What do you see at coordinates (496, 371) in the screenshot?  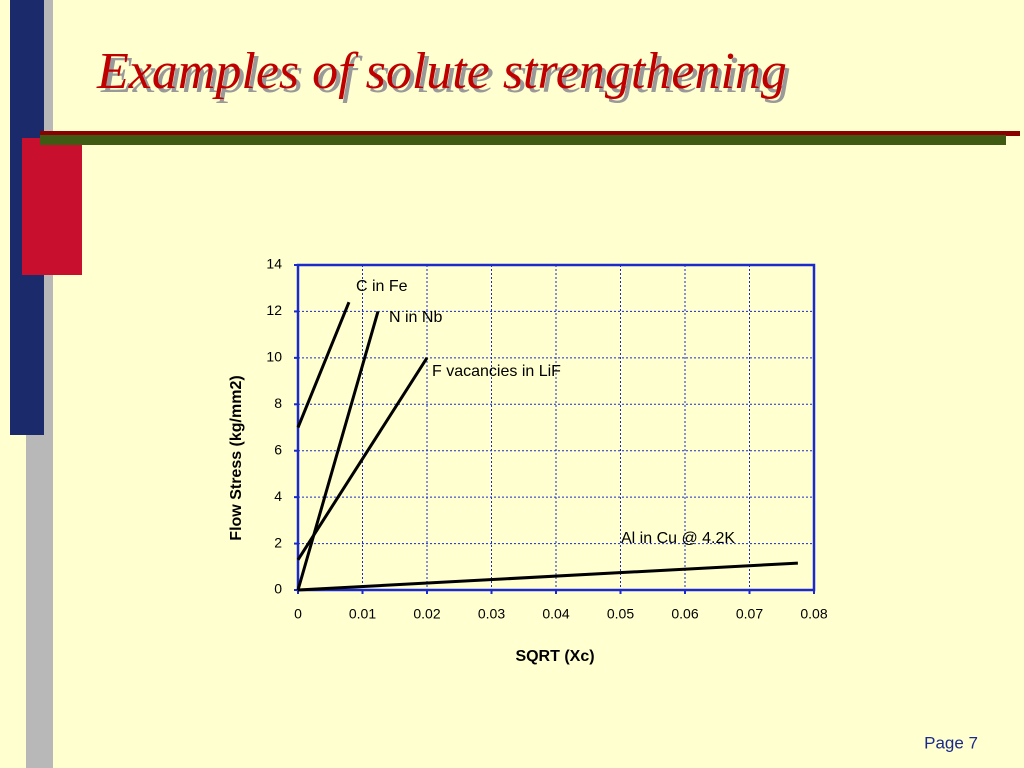 I see `series-label: F vacancies in LiF` at bounding box center [496, 371].